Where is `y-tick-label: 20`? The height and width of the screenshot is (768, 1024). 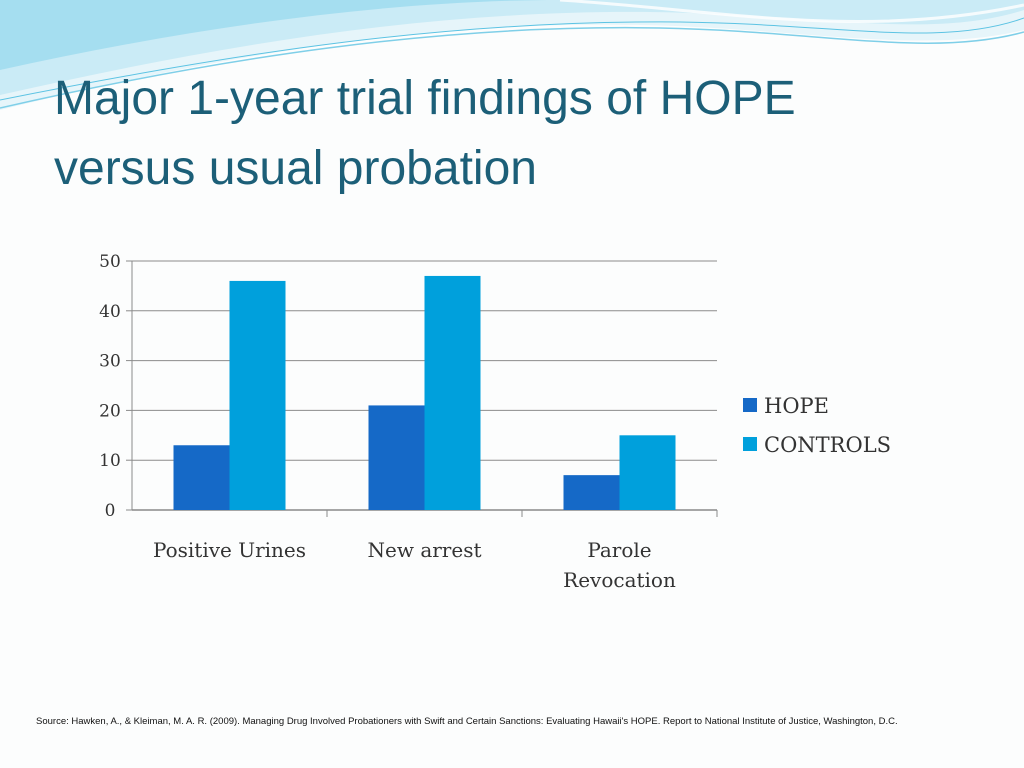 y-tick-label: 20 is located at coordinates (110, 411).